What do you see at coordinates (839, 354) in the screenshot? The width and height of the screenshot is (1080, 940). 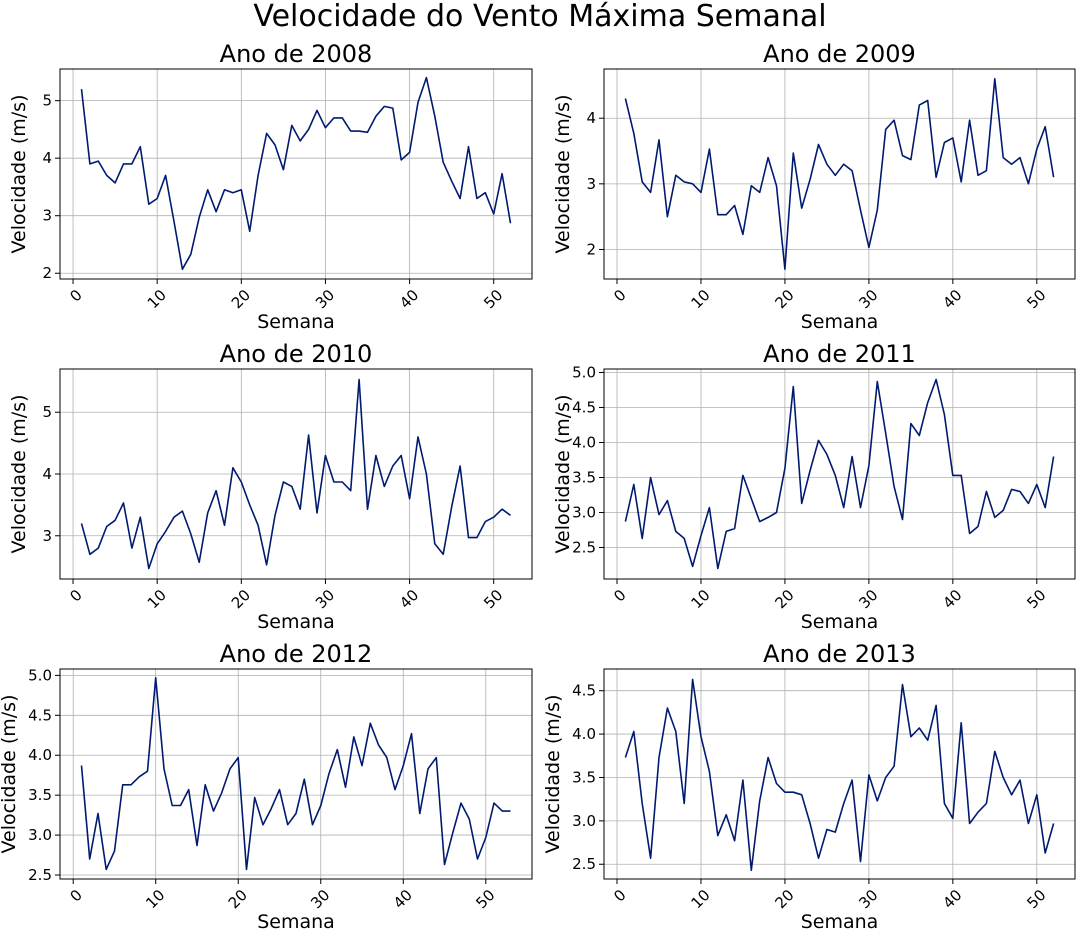 I see `subplot-title: Ano de 2011` at bounding box center [839, 354].